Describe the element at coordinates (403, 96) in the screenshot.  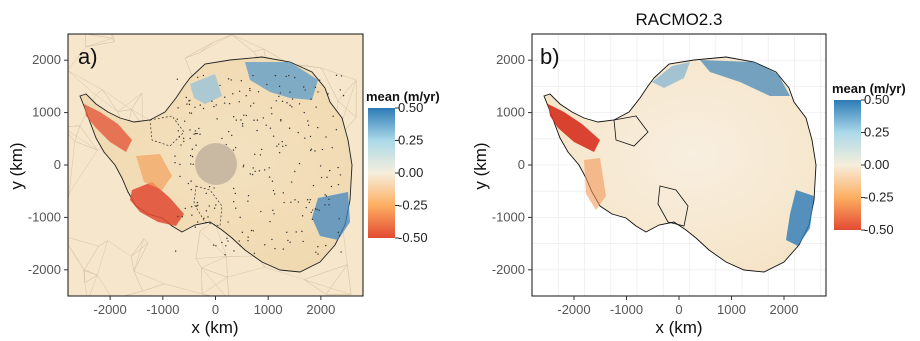
I see `colorbar-a-title: mean (m/yr)` at that location.